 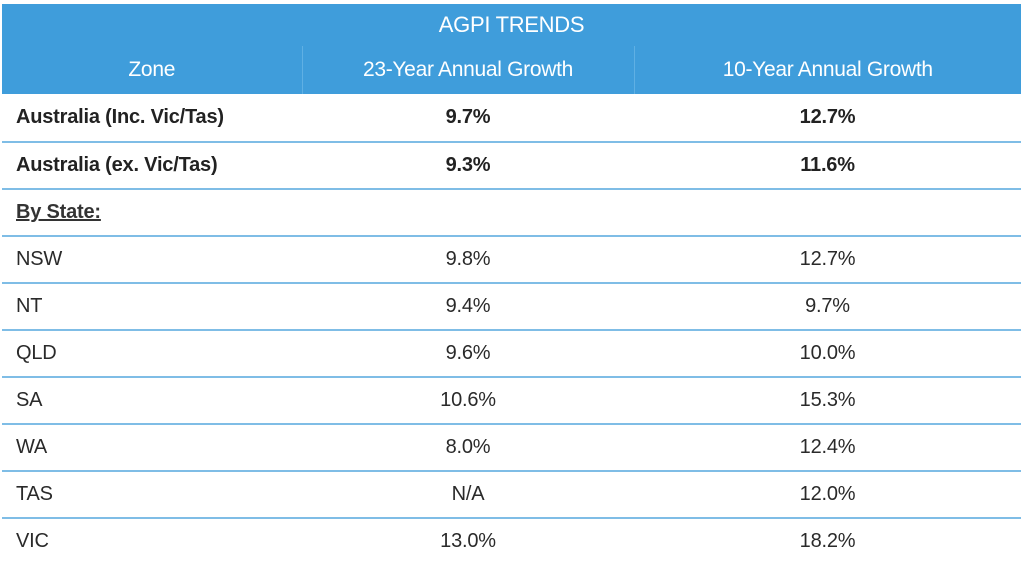 What do you see at coordinates (58, 212) in the screenshot?
I see `section-heading-by-state: By State:` at bounding box center [58, 212].